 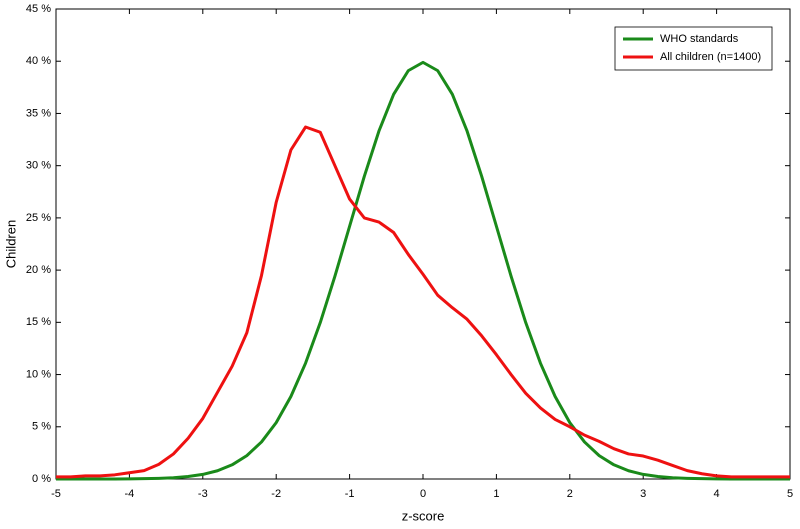 I want to click on y-tick-label: 20 %, so click(x=38, y=270).